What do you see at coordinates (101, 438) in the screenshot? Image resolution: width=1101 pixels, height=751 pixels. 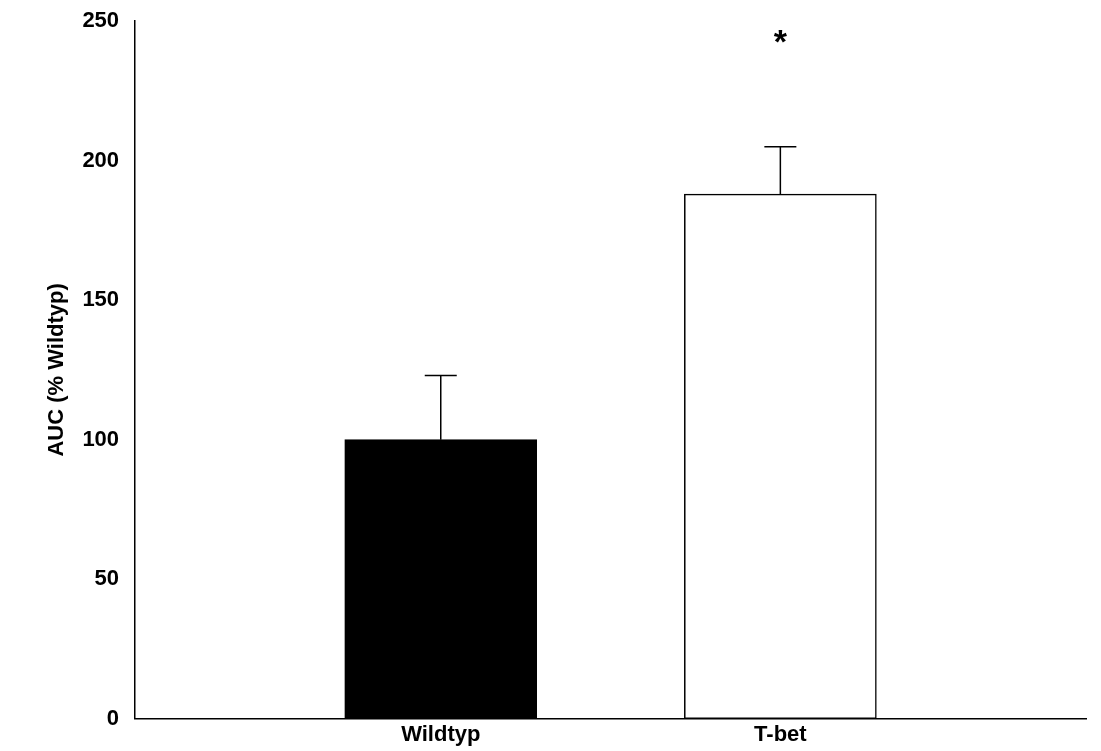 I see `y-tick-label: 100` at bounding box center [101, 438].